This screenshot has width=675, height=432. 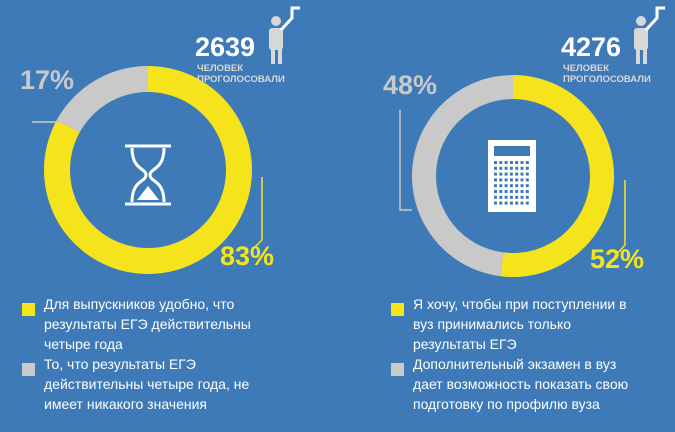 I want to click on votes-count: 2639, so click(x=225, y=47).